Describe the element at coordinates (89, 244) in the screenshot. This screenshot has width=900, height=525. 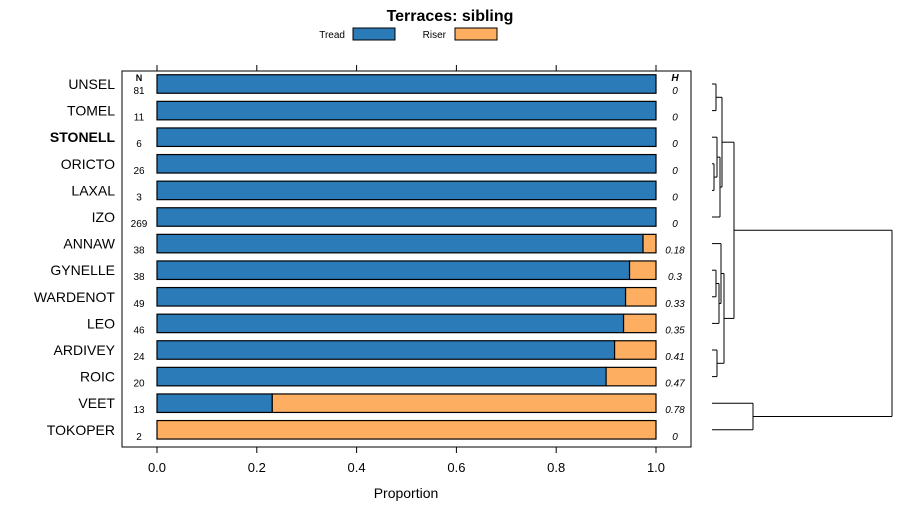
I see `category-label: ANNAW` at that location.